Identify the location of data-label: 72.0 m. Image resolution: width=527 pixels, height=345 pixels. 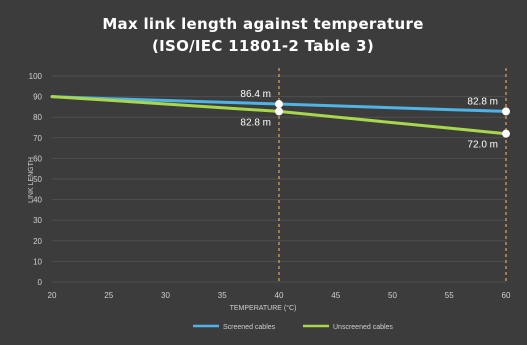
(482, 145).